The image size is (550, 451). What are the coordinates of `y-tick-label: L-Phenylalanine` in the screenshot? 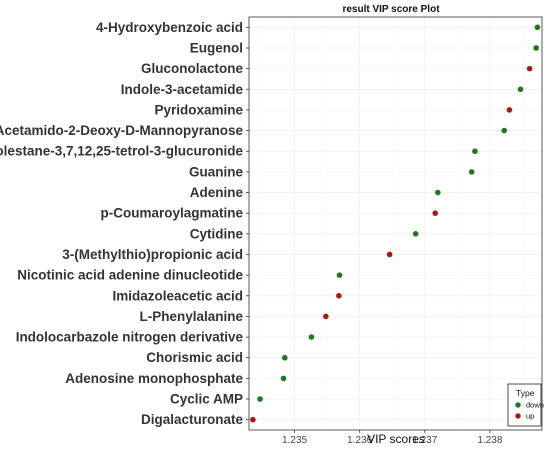 It's located at (191, 316).